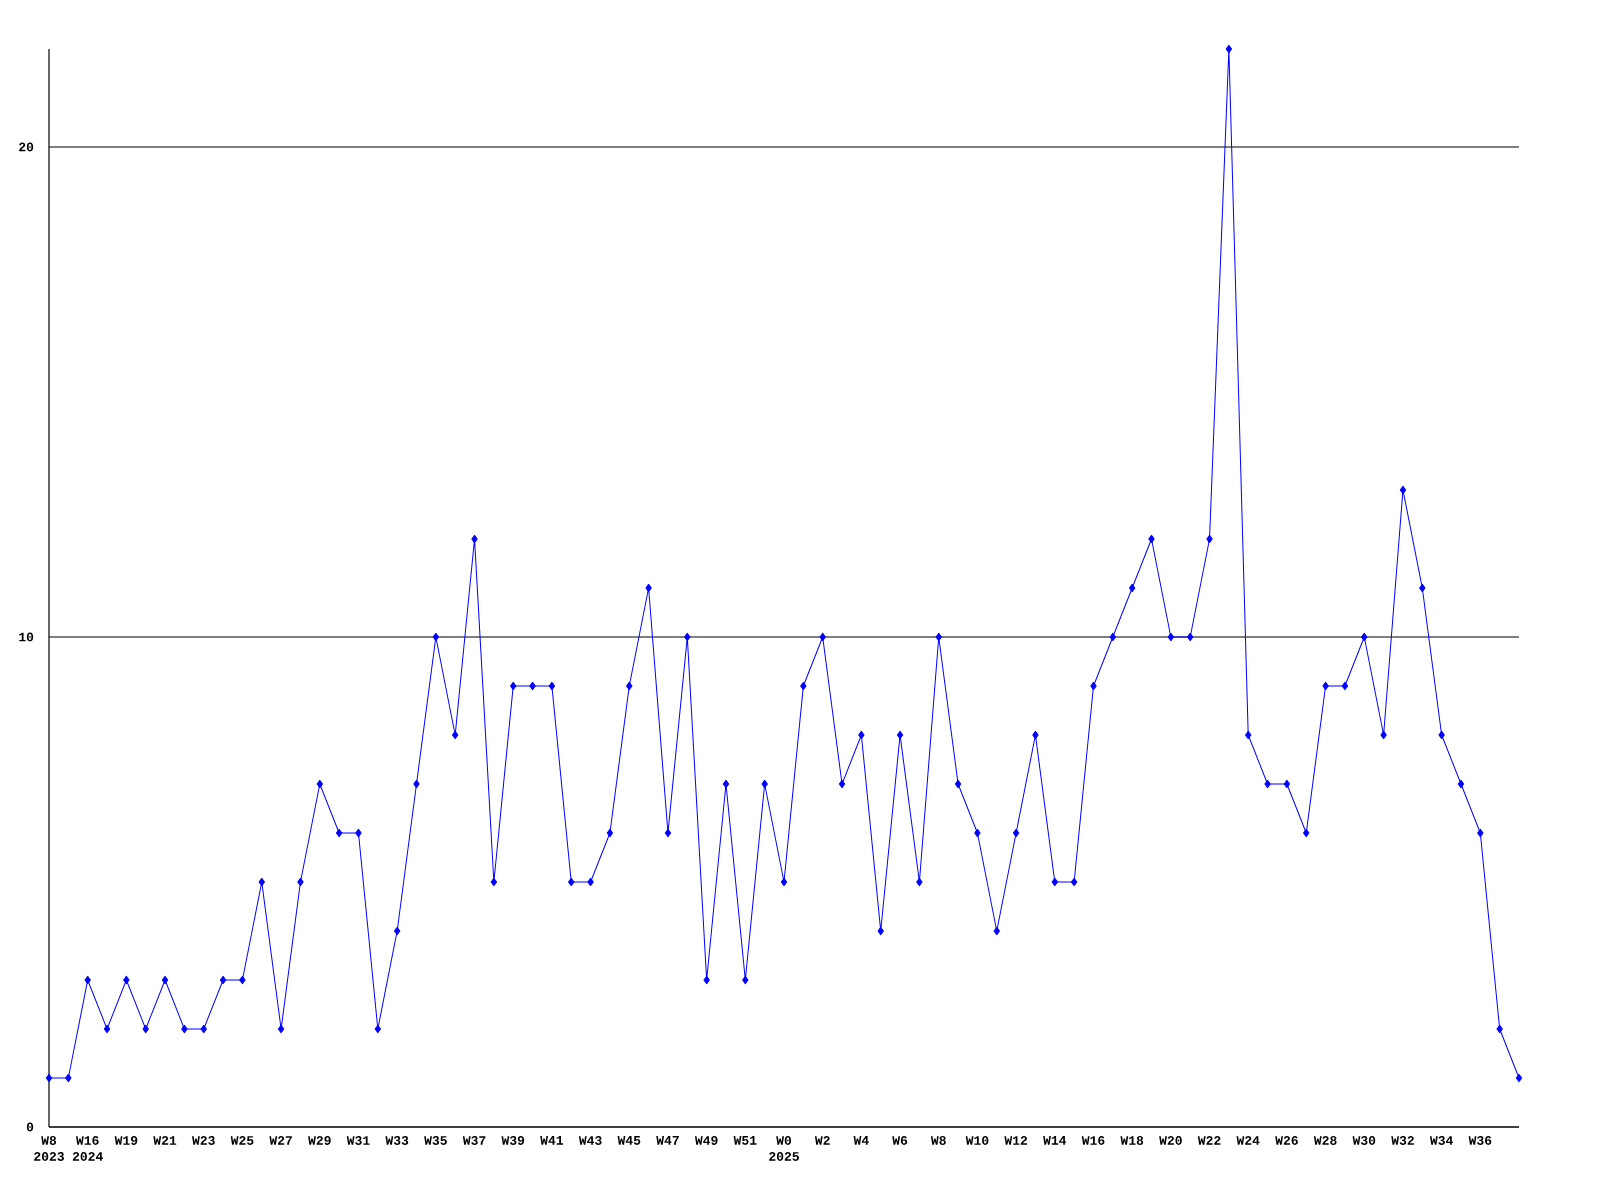 Image resolution: width=1600 pixels, height=1200 pixels. What do you see at coordinates (474, 1140) in the screenshot?
I see `x-tick-label: W37` at bounding box center [474, 1140].